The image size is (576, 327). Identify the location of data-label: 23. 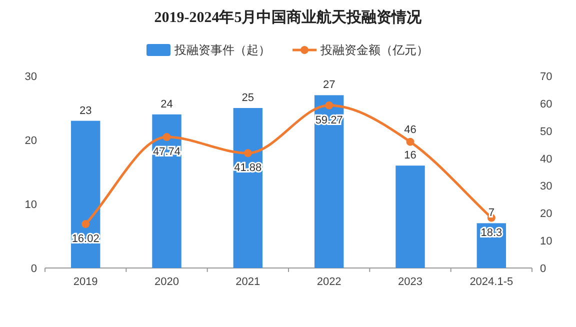
(85, 110).